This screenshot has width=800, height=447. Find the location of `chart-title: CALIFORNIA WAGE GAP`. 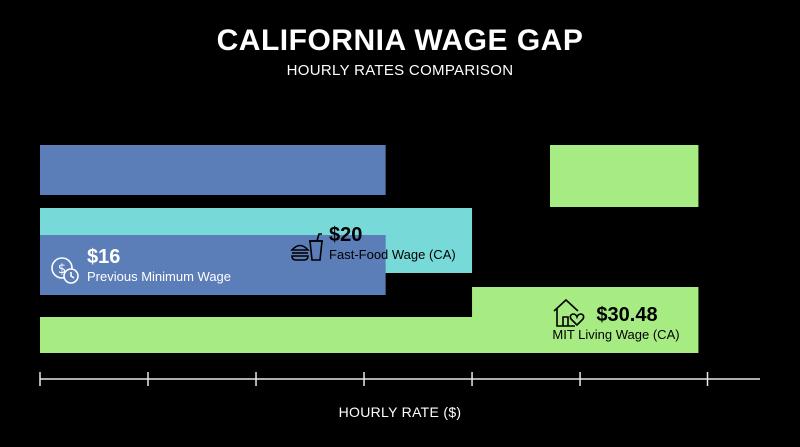

chart-title: CALIFORNIA WAGE GAP is located at coordinates (400, 40).